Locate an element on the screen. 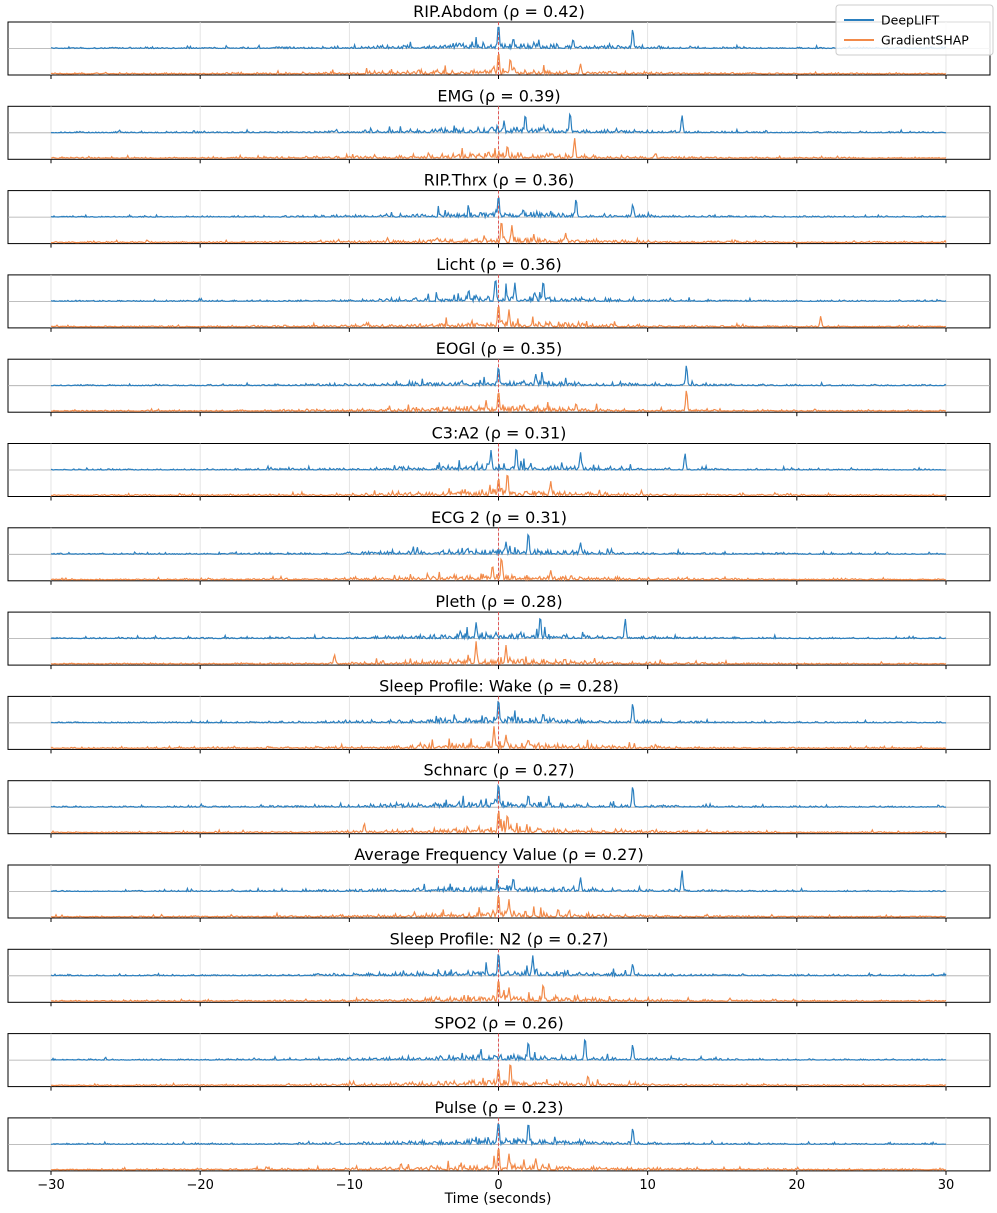 This screenshot has height=1213, width=997. panel-13: Pulse (ρ = 0.23) is located at coordinates (499, 1136).